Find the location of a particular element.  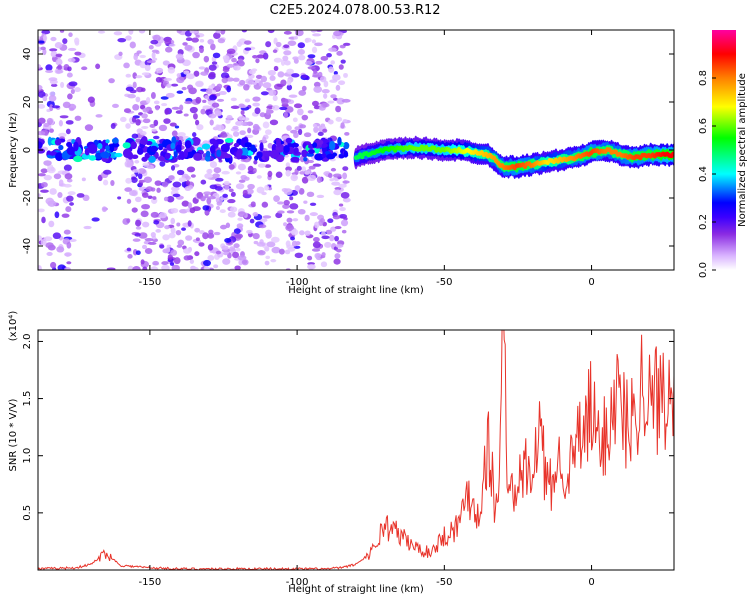

x-tick-label: -150 is located at coordinates (150, 582).